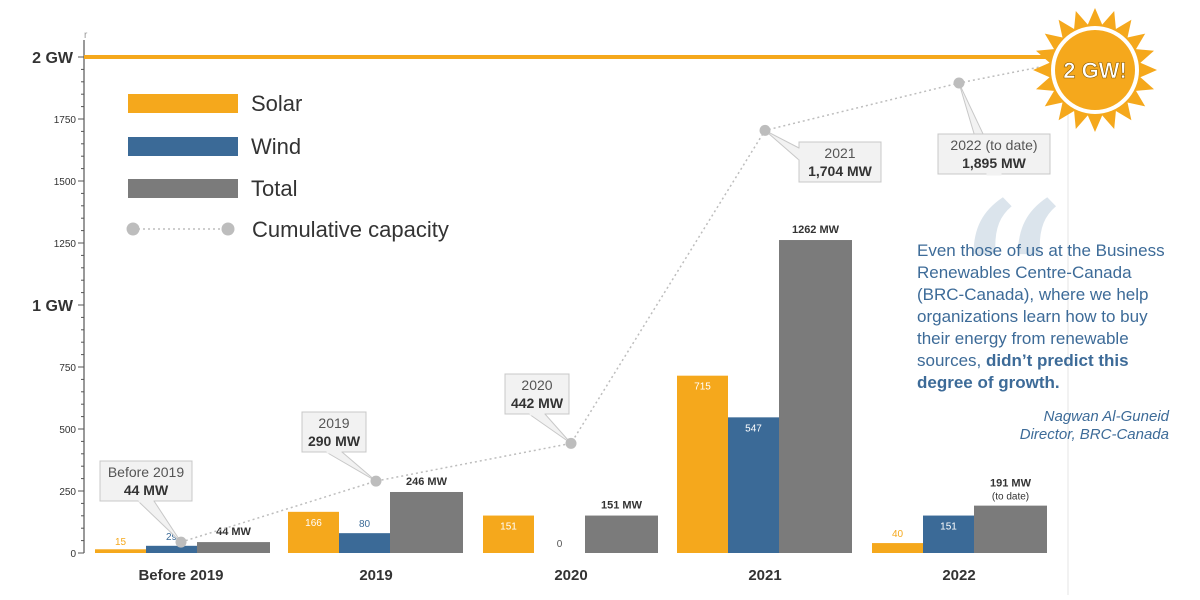 The width and height of the screenshot is (1200, 600). I want to click on legend-swatch-total, so click(183, 188).